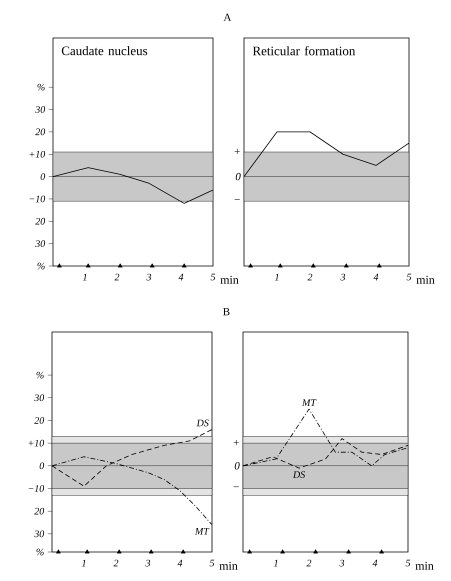 The width and height of the screenshot is (451, 581). What do you see at coordinates (304, 51) in the screenshot?
I see `chart-title: Reticular formation` at bounding box center [304, 51].